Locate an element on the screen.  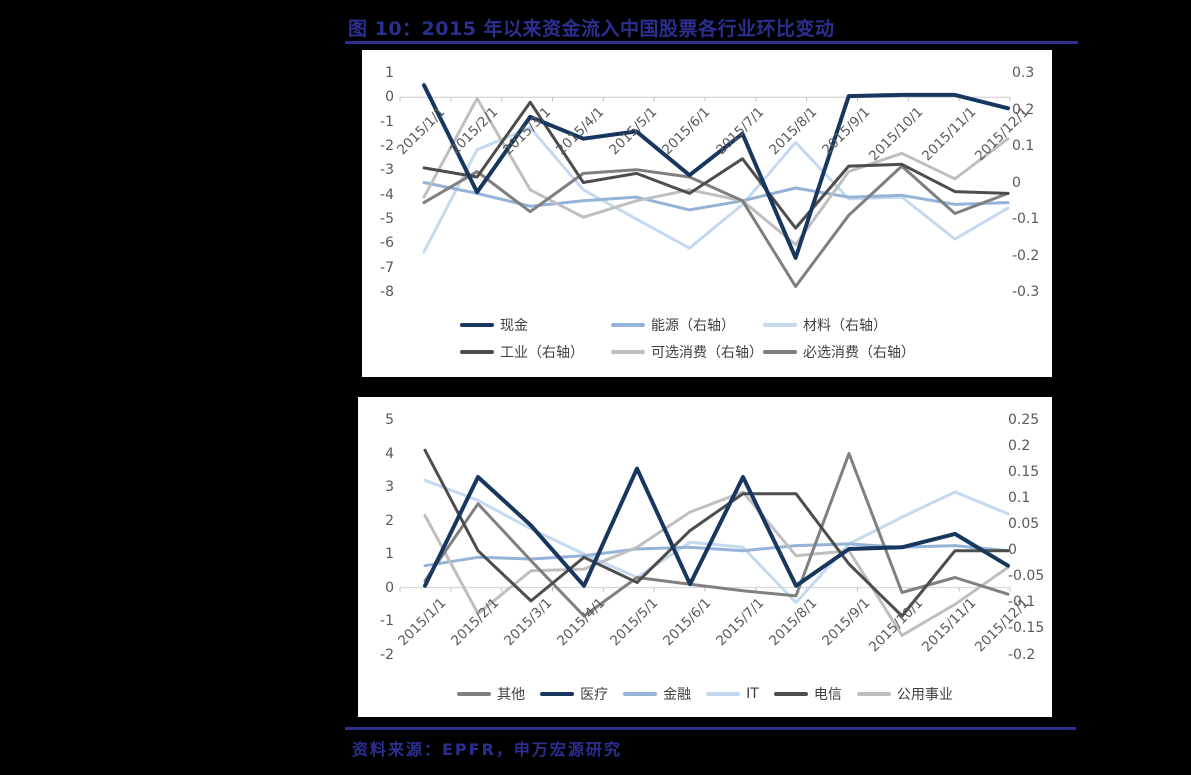
series-line-电信 is located at coordinates (716, 533).